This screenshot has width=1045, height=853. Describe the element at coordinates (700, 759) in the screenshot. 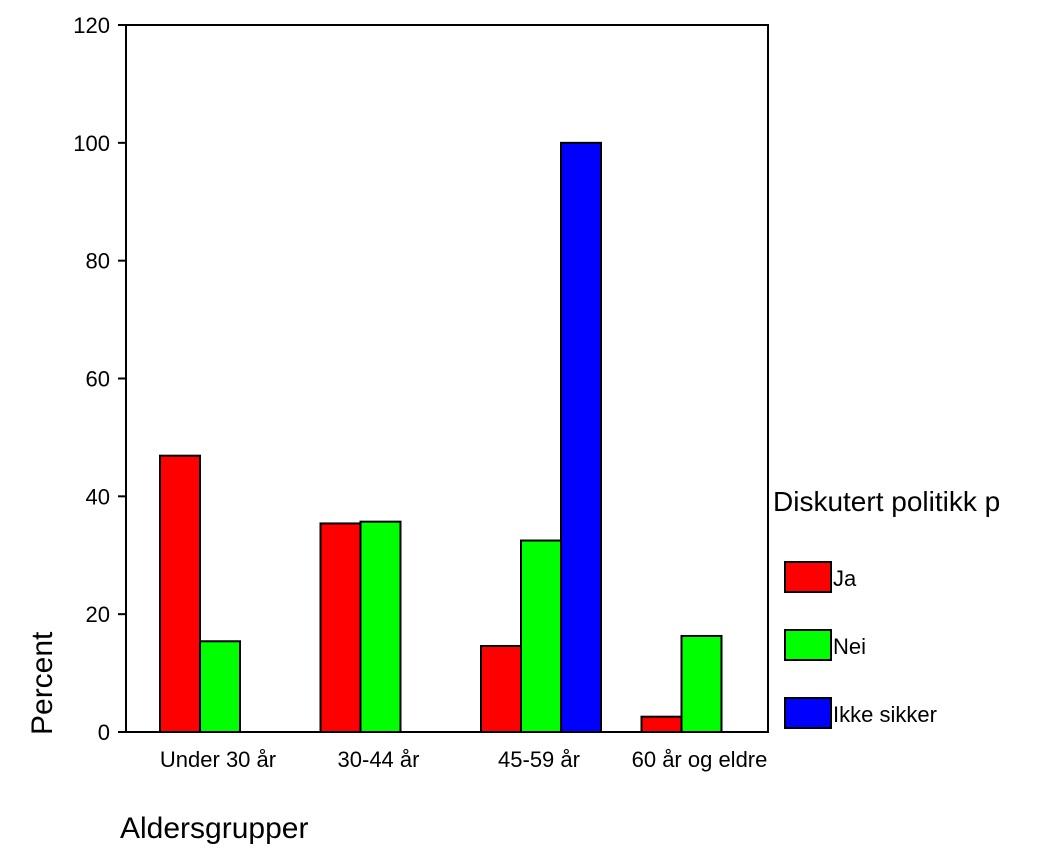

I see `x-tick-label: 60 år og eldre` at that location.